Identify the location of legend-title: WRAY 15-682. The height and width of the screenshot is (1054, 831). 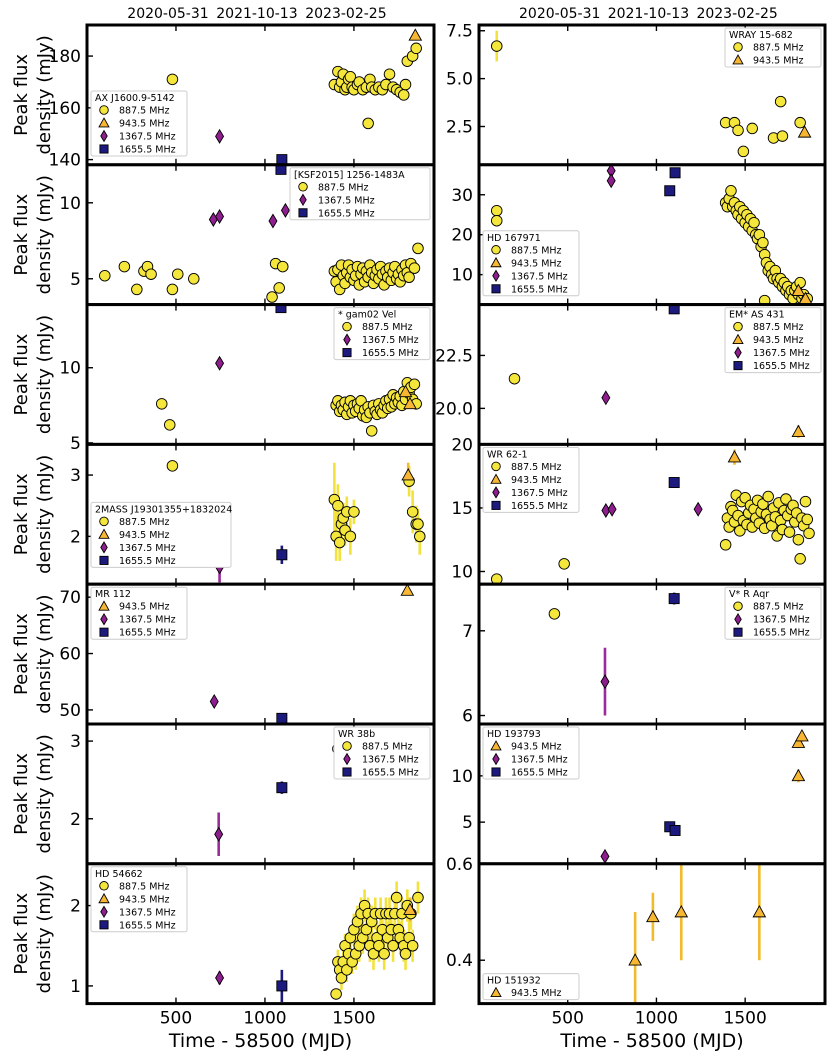
(761, 35).